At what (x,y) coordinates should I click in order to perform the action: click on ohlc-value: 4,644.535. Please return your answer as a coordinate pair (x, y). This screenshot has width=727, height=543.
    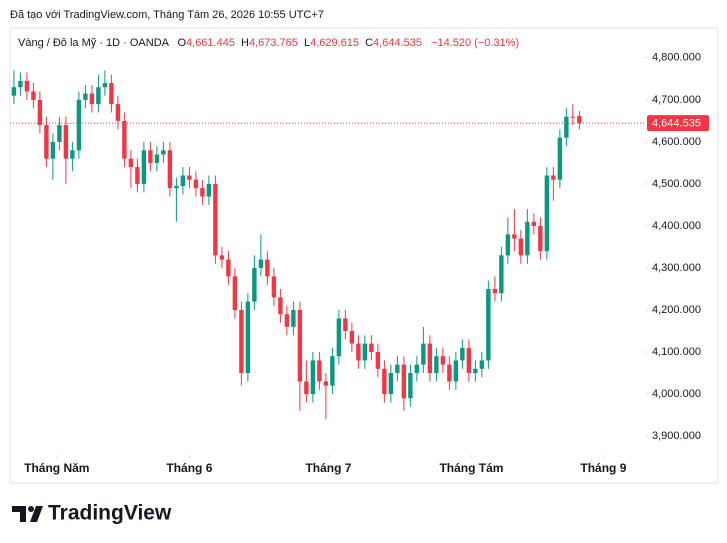
    Looking at the image, I should click on (397, 43).